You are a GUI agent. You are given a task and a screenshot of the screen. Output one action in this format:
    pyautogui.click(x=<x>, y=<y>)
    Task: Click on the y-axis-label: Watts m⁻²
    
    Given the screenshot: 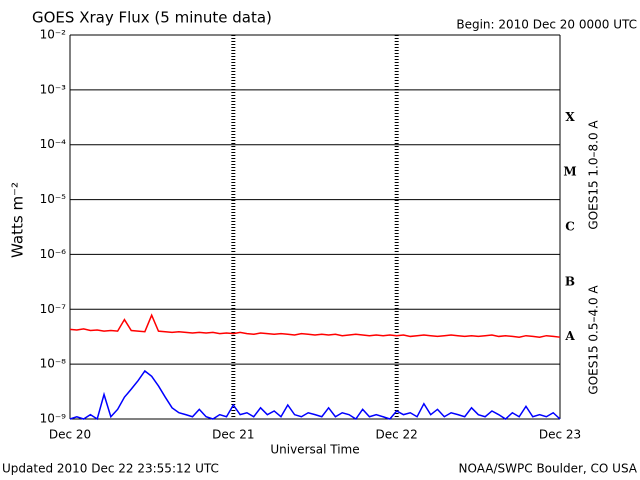 What is the action you would take?
    pyautogui.click(x=18, y=220)
    